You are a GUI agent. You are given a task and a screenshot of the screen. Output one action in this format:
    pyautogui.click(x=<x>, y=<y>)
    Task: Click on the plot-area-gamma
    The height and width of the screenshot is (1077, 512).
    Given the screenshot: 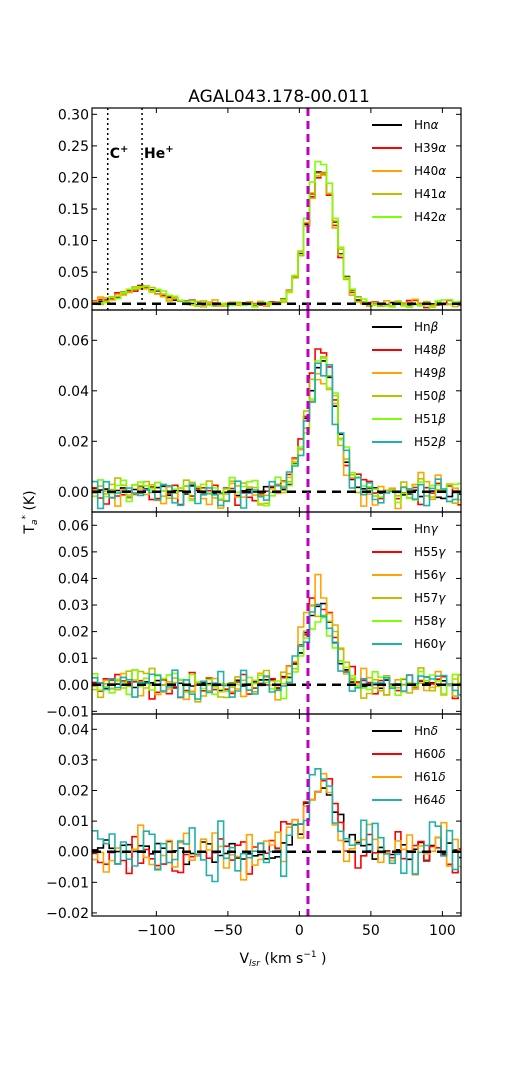 What is the action you would take?
    pyautogui.click(x=276, y=613)
    